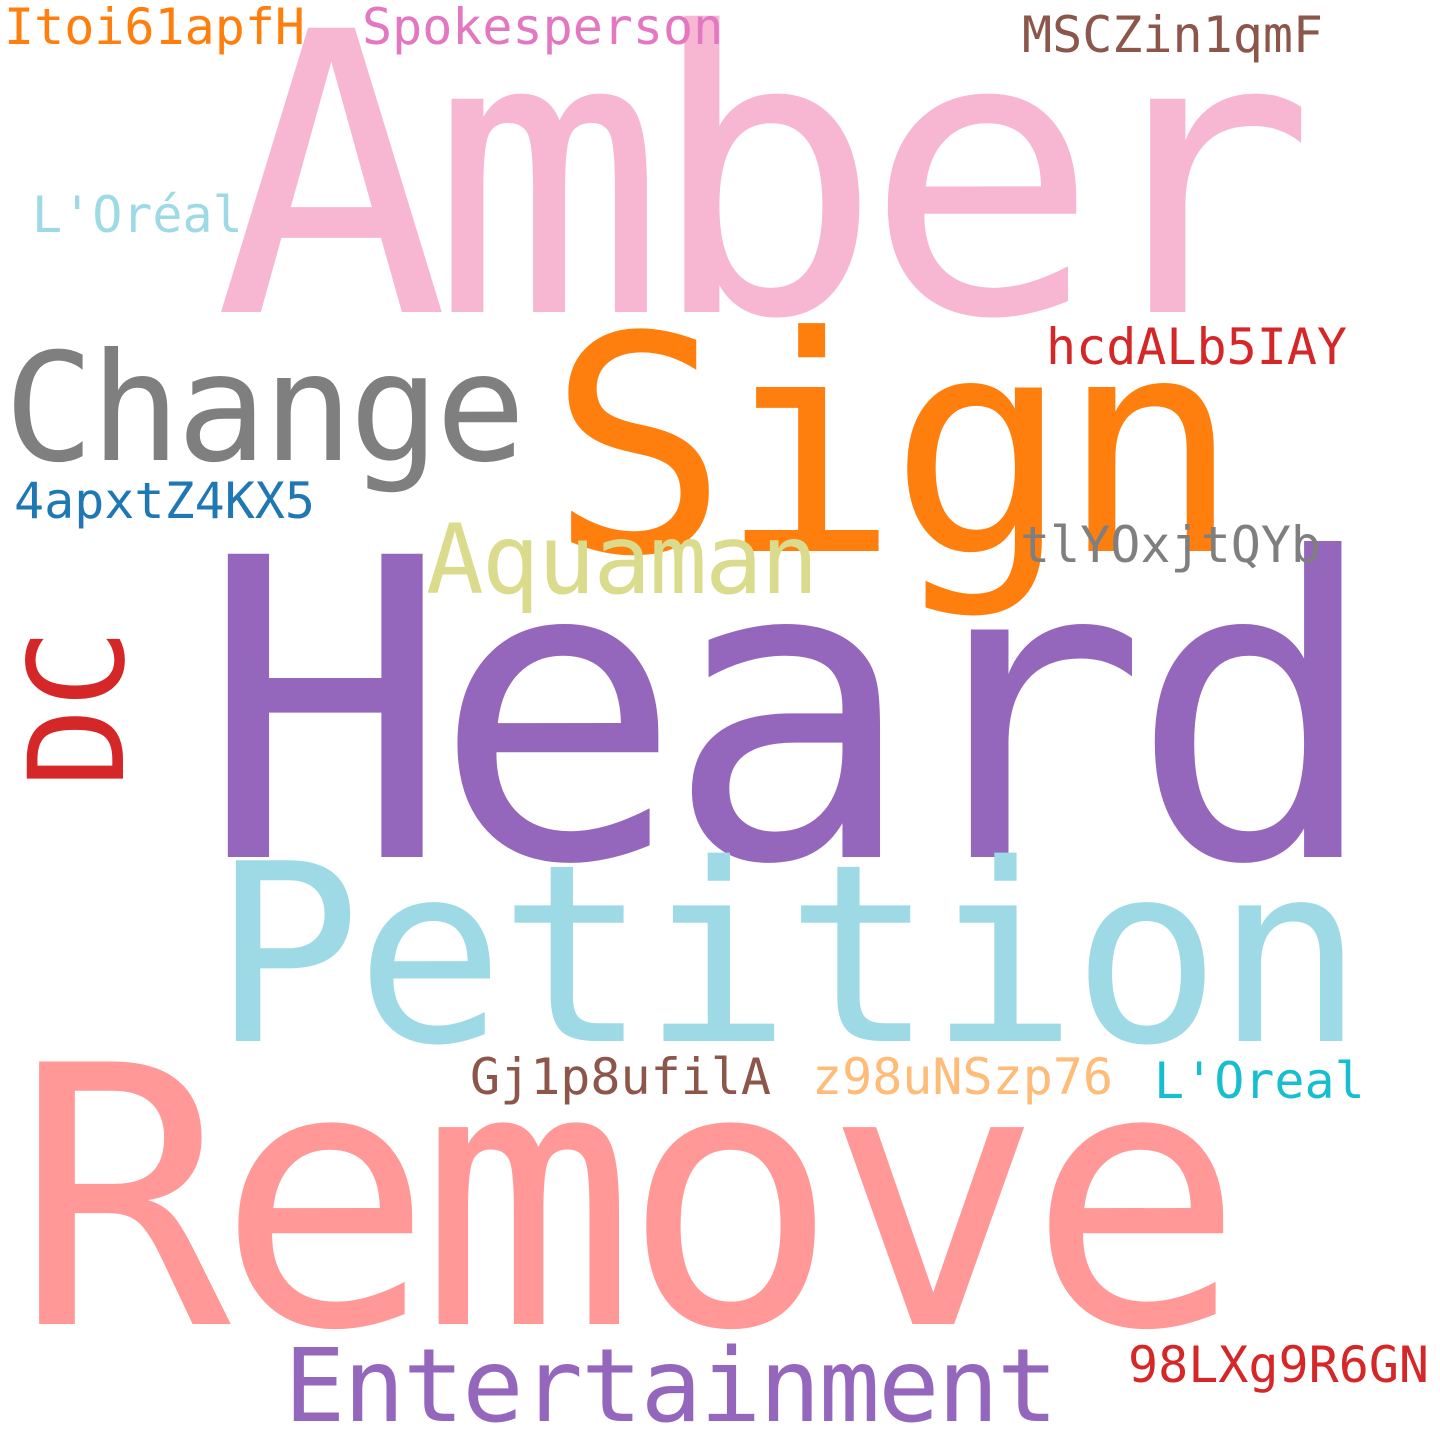 This screenshot has width=1440, height=1440. Describe the element at coordinates (621, 1077) in the screenshot. I see `word-gj1p8ufila: Gj1p8ufilA` at that location.